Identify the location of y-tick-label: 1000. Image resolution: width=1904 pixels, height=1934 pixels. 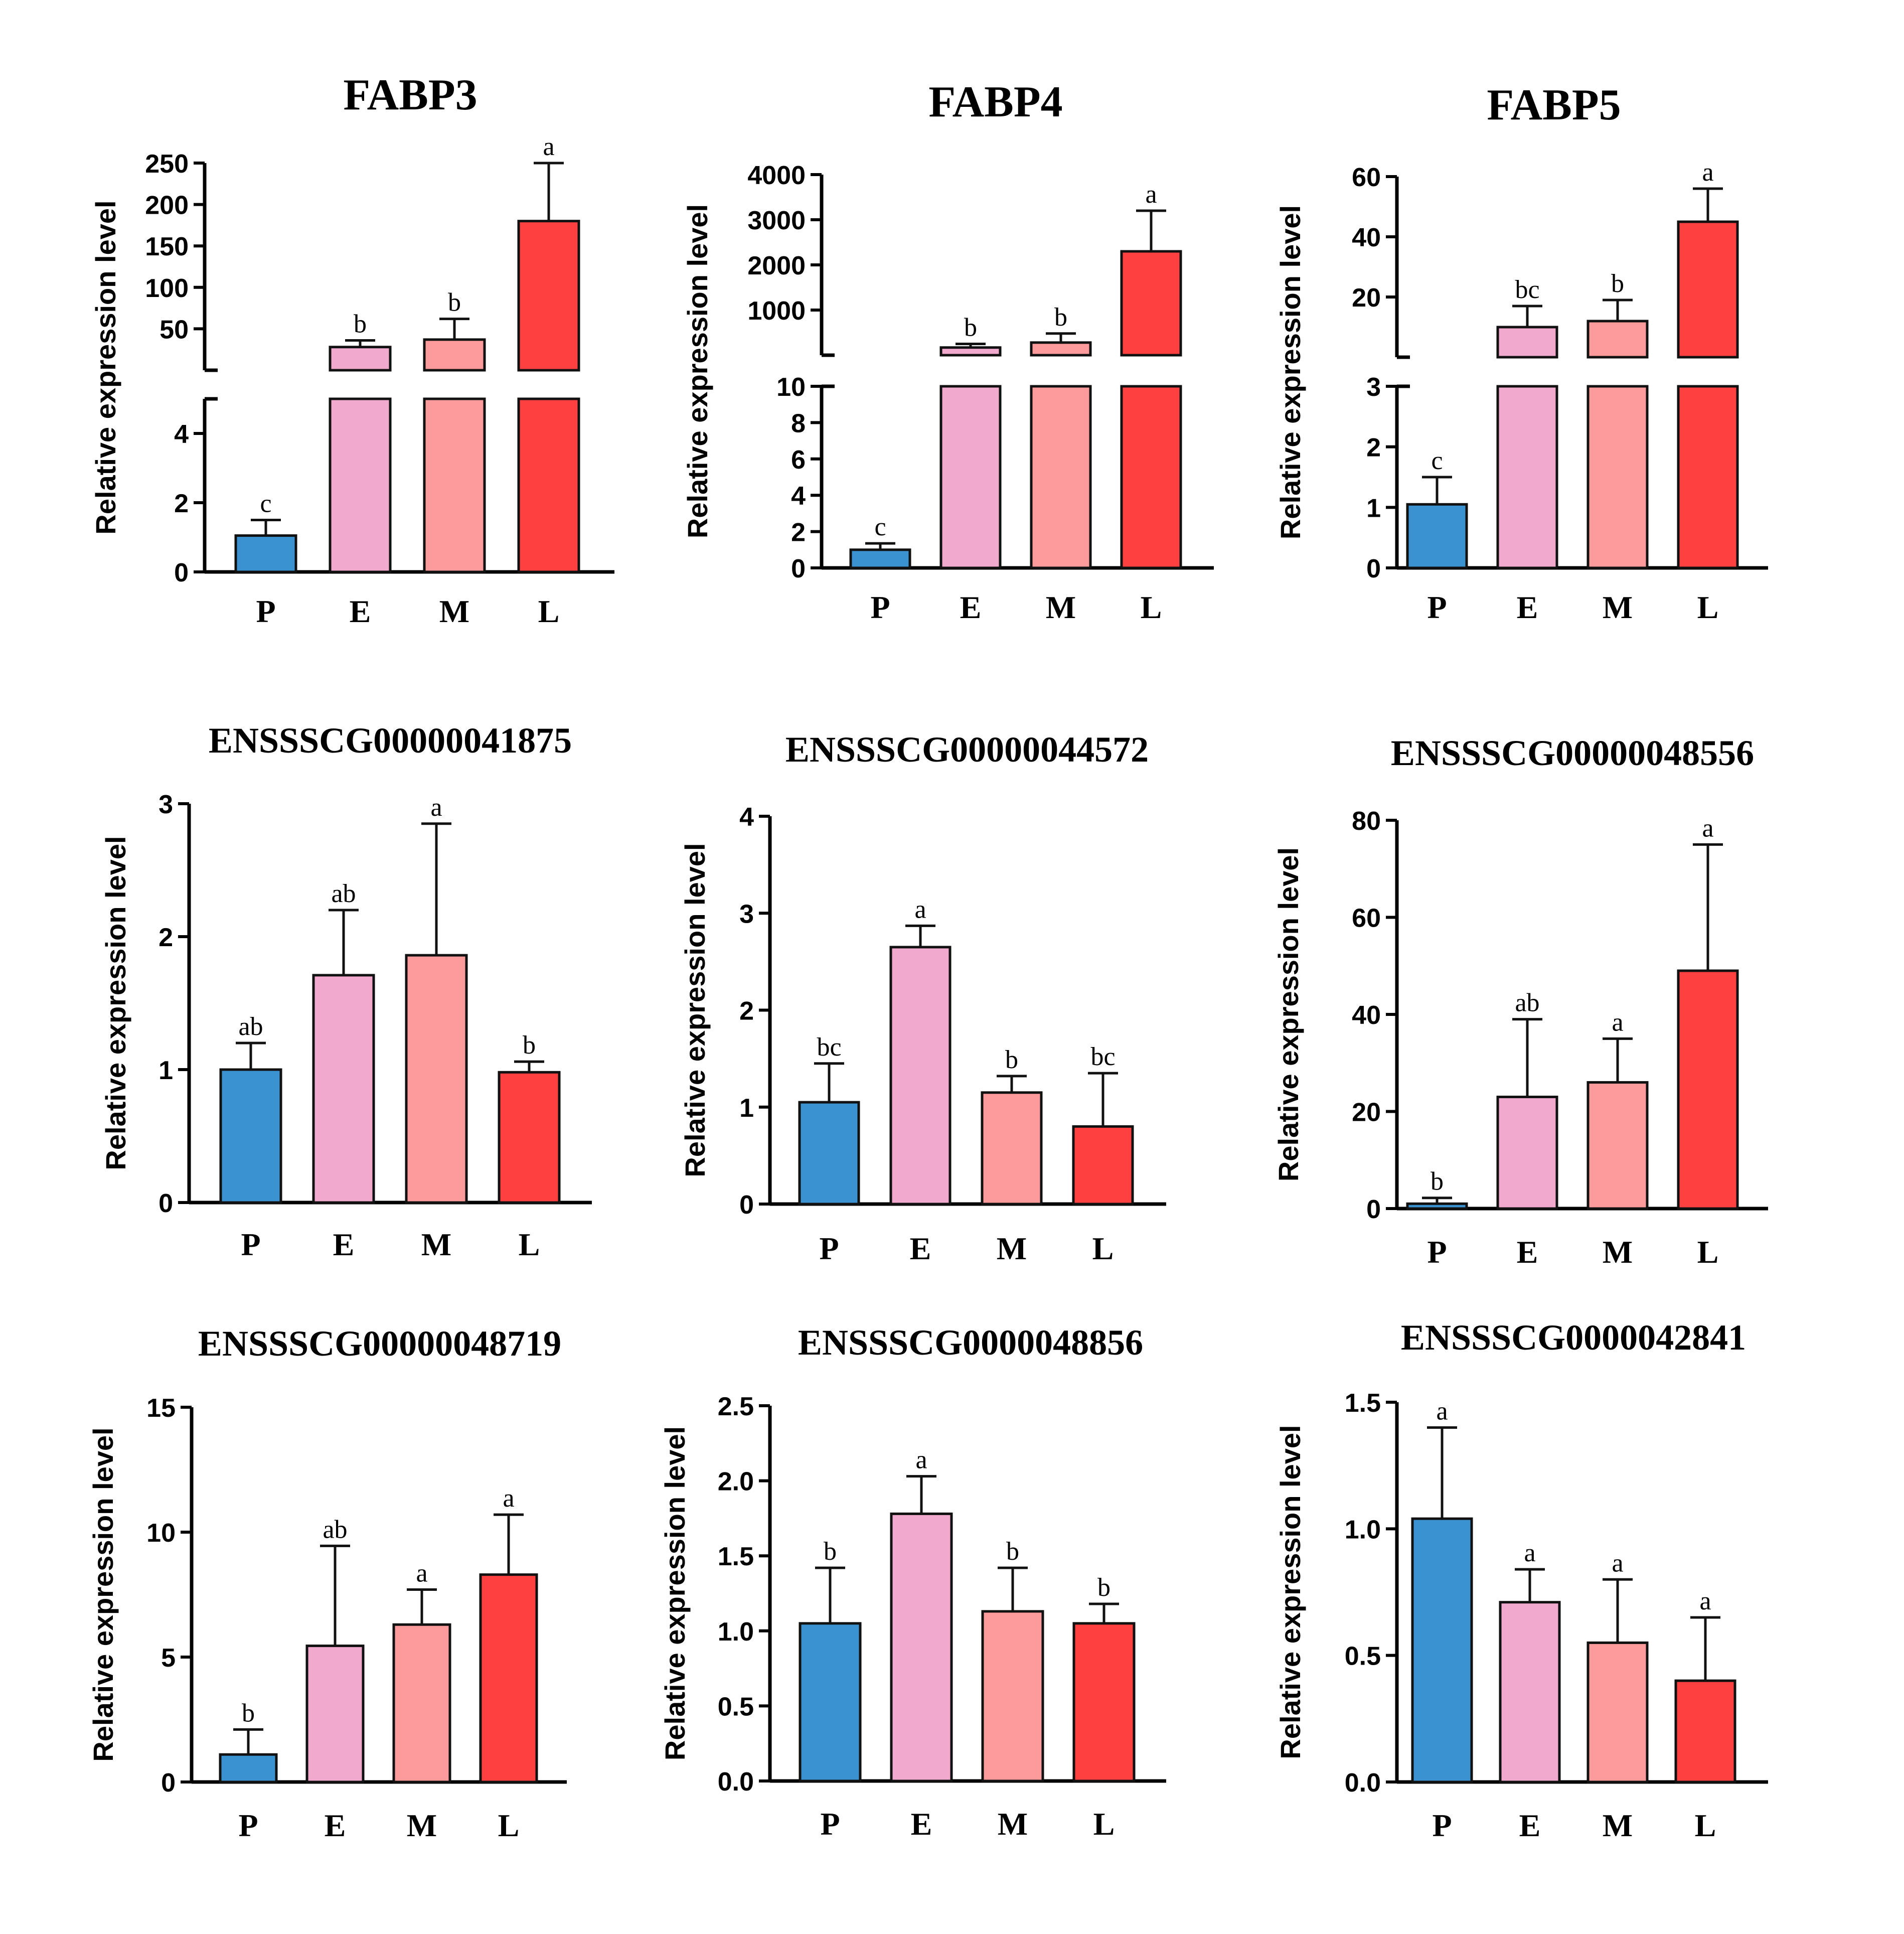
(776, 311).